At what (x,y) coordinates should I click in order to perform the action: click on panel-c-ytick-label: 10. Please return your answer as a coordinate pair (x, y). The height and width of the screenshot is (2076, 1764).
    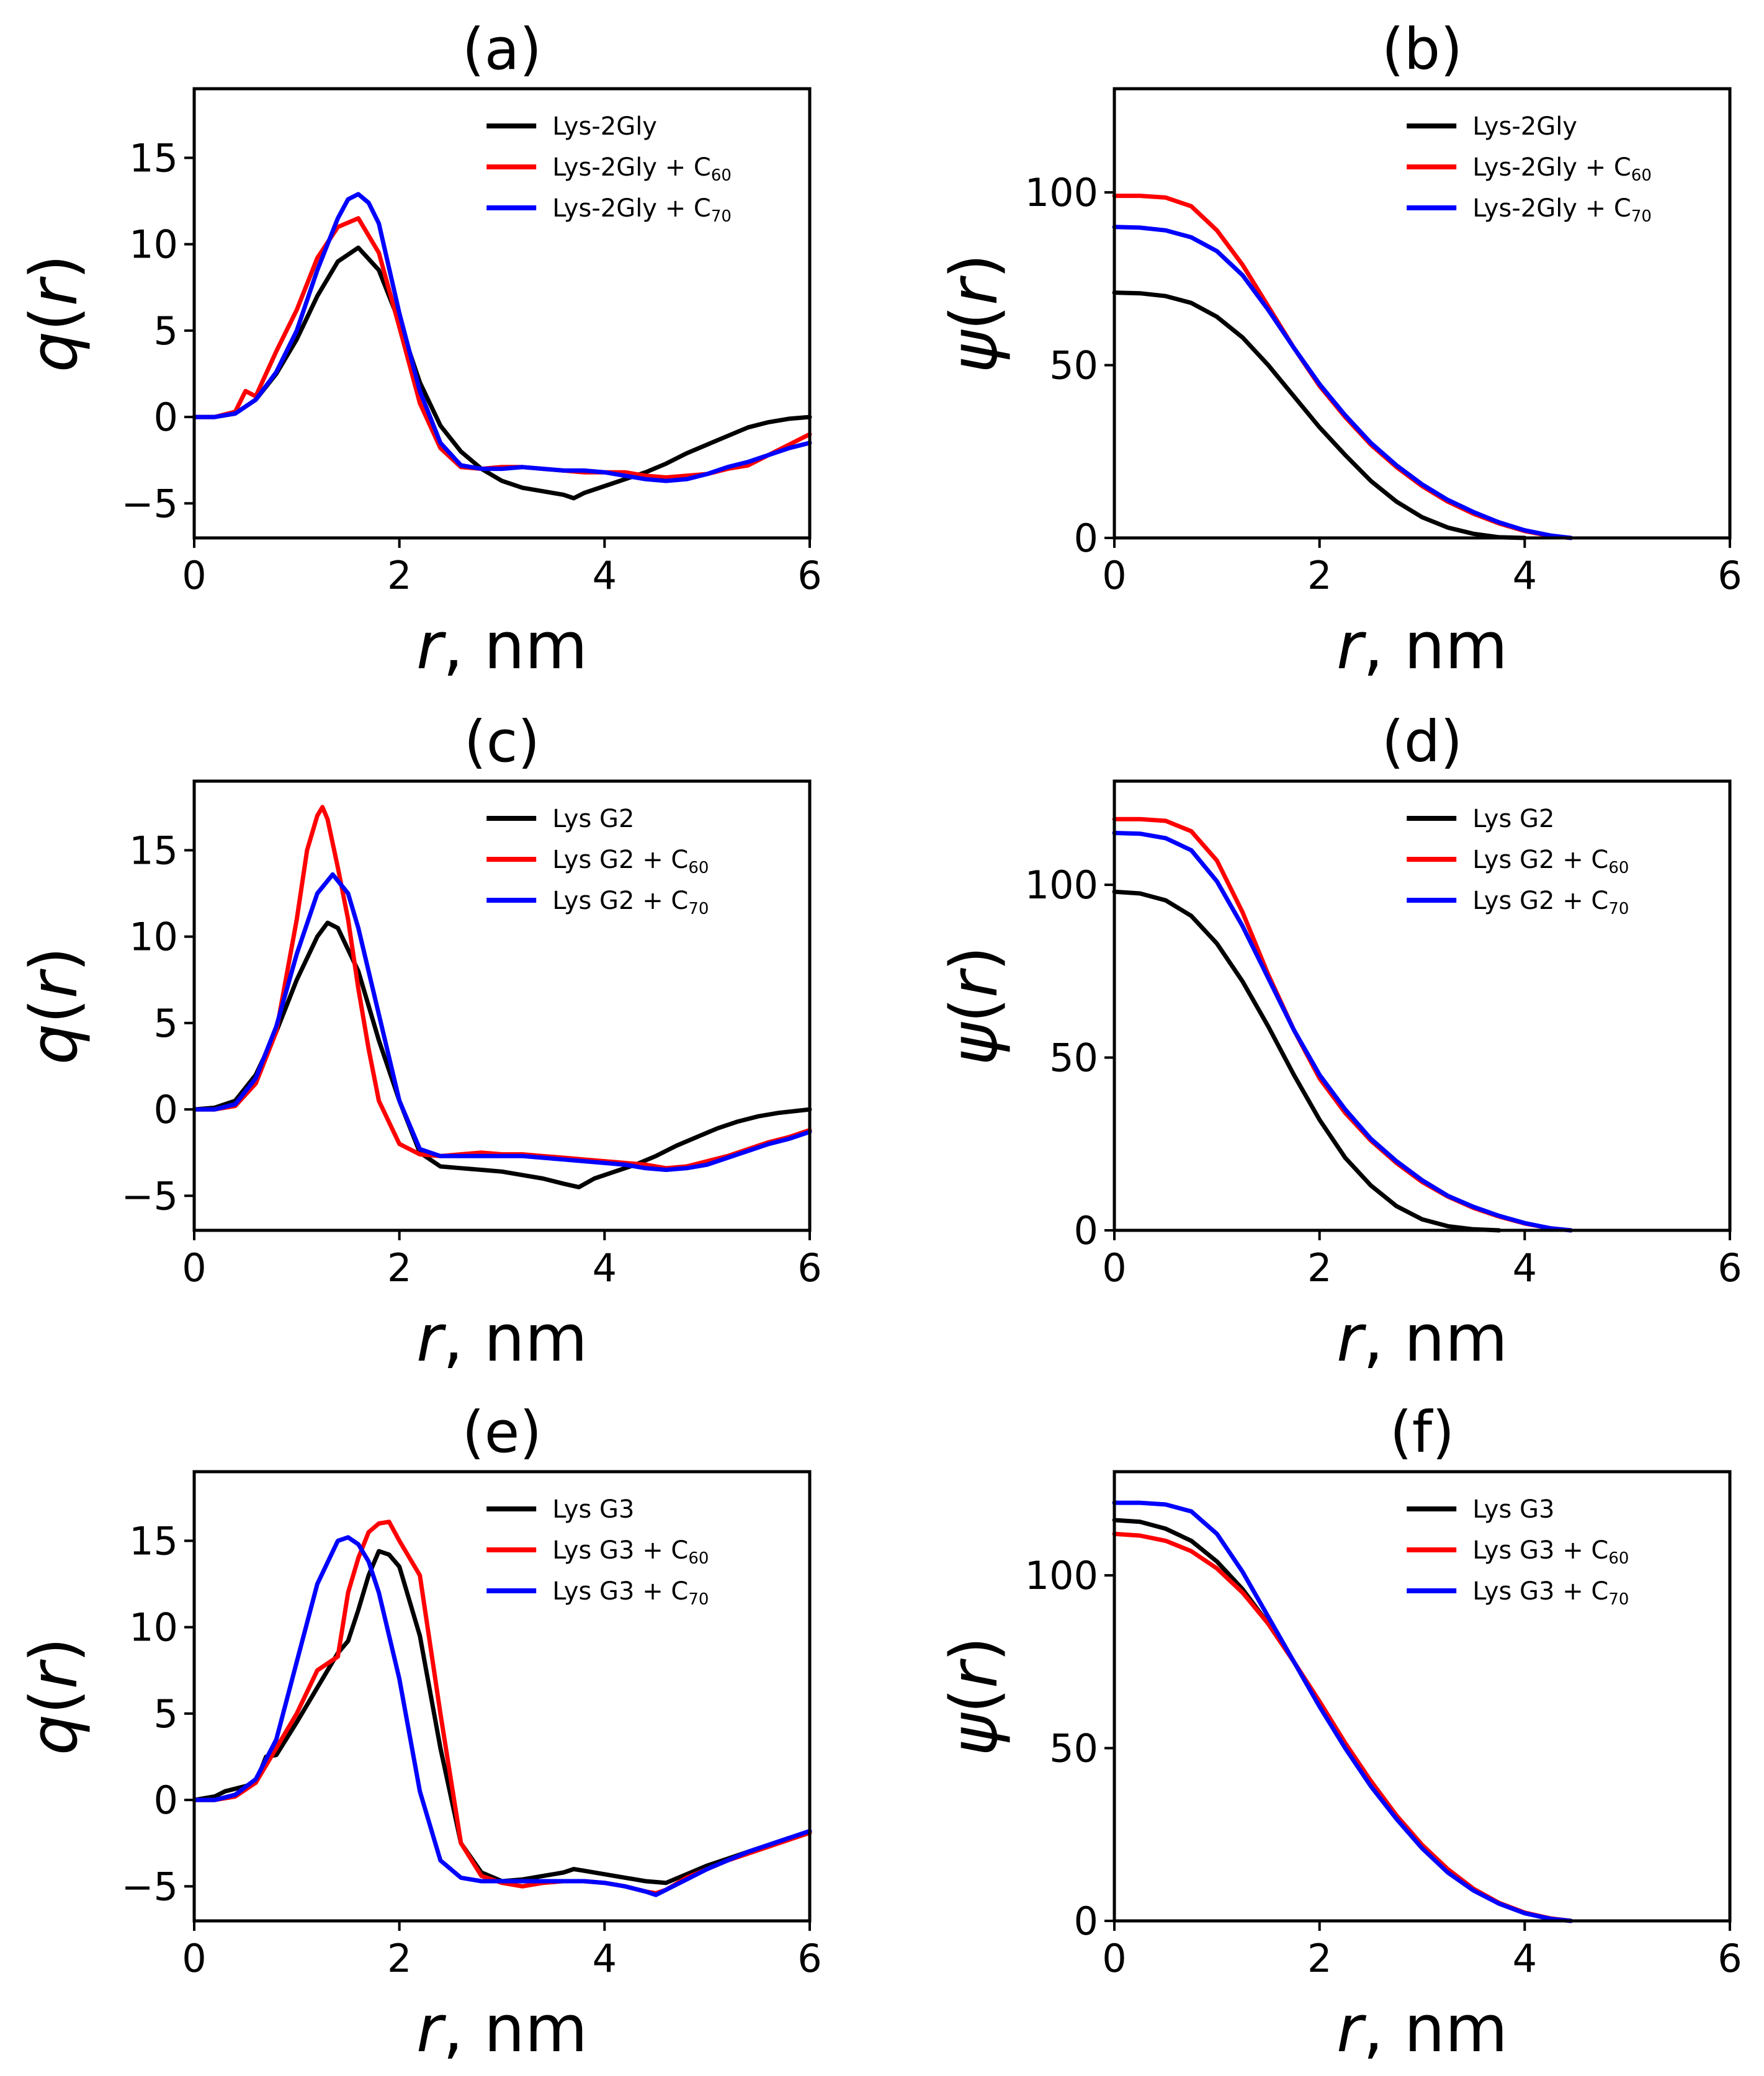
    Looking at the image, I should click on (153, 937).